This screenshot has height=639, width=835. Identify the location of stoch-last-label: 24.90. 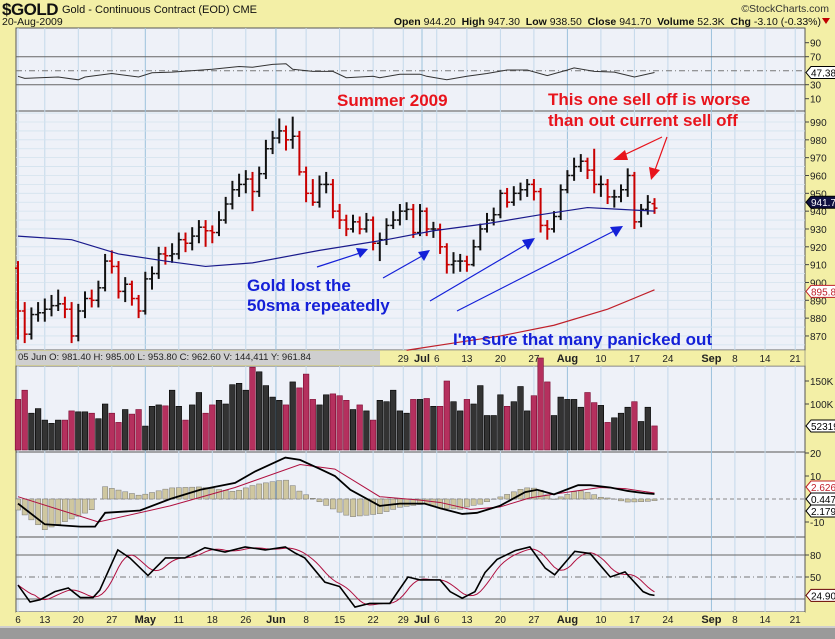
(823, 596).